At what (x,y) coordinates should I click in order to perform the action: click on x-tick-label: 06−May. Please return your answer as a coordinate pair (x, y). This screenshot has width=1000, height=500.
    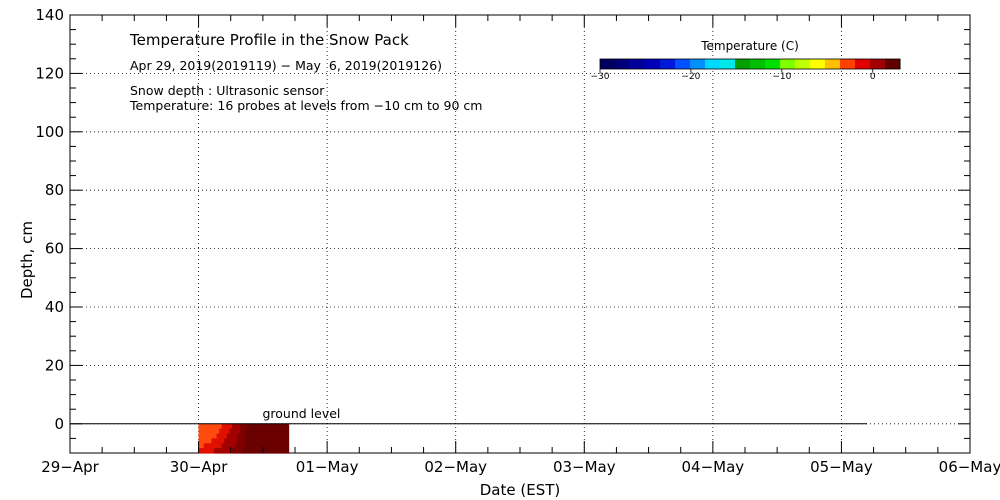
    Looking at the image, I should click on (969, 467).